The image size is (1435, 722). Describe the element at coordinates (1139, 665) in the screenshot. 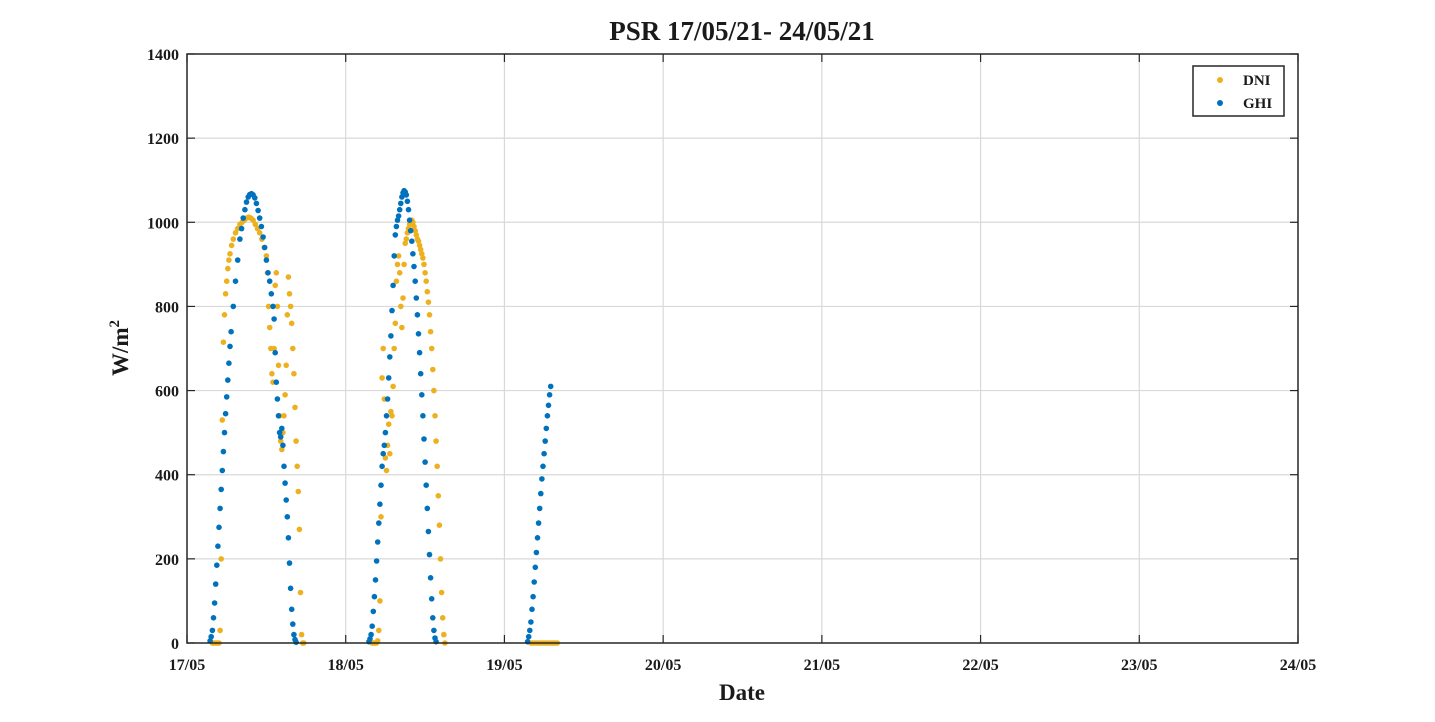

I see `x-tick-label: 23/05` at that location.